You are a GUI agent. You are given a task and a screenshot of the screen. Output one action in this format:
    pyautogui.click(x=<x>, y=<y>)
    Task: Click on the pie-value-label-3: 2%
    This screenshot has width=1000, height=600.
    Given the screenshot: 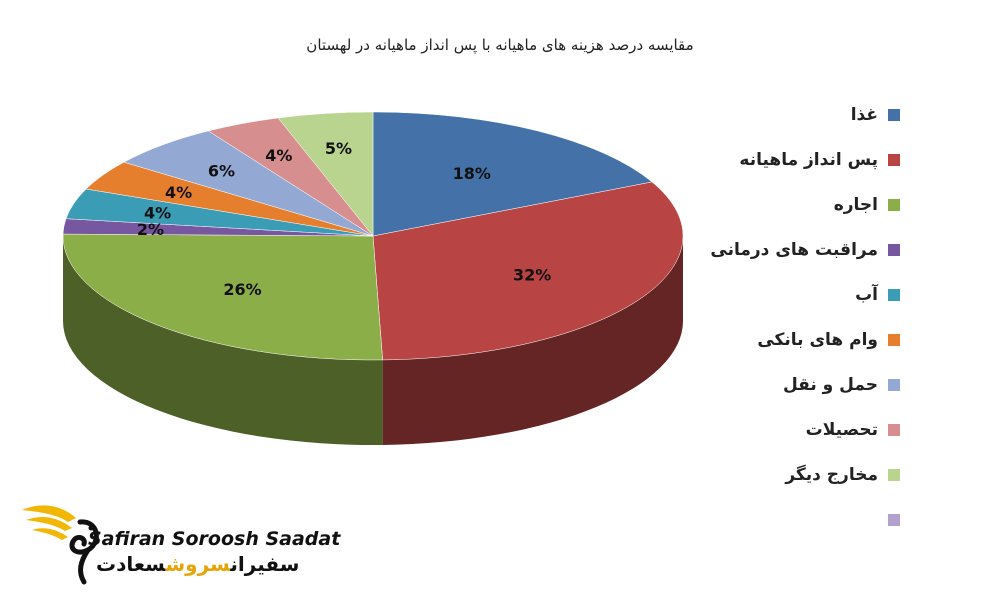 What is the action you would take?
    pyautogui.click(x=150, y=229)
    